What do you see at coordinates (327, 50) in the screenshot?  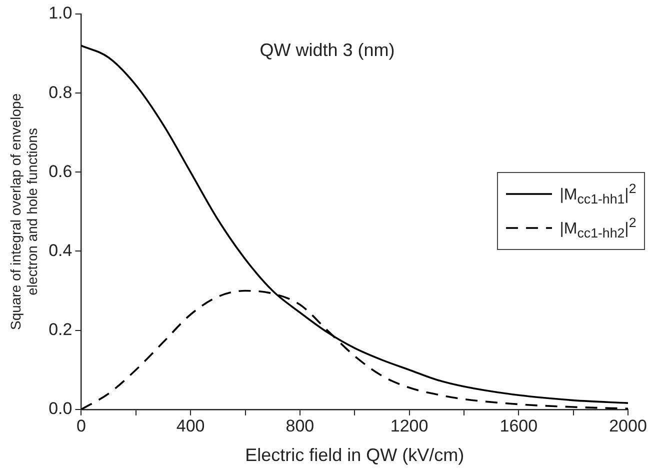 I see `annotation: QW width 3 (nm)` at bounding box center [327, 50].